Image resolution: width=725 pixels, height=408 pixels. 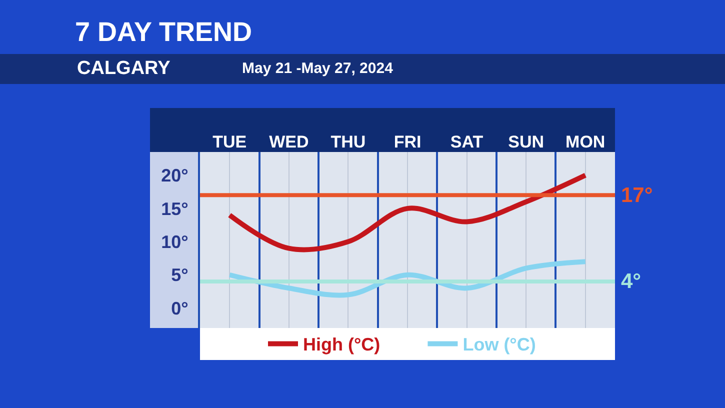 What do you see at coordinates (174, 242) in the screenshot?
I see `y-tick-label: 10°` at bounding box center [174, 242].